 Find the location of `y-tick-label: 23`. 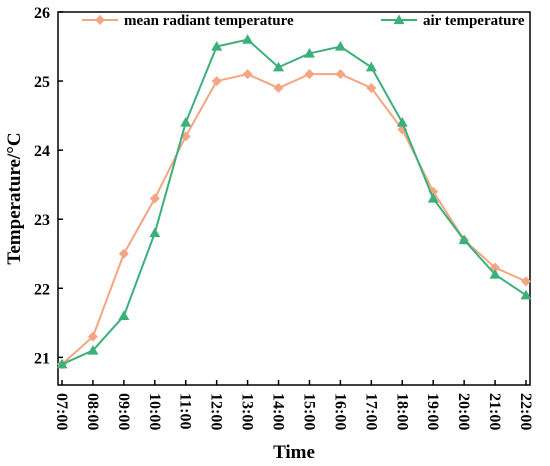

y-tick-label: 23 is located at coordinates (42, 220).